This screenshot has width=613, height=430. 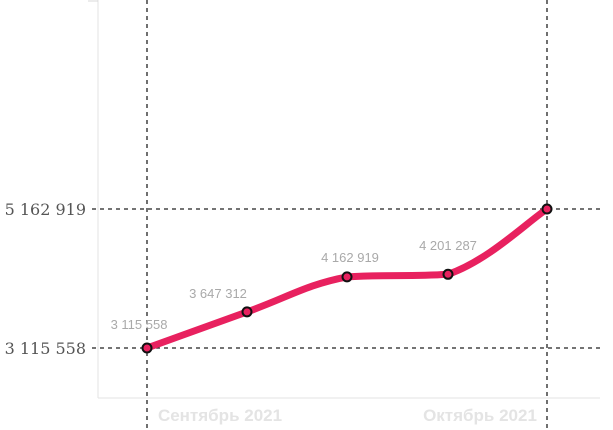 What do you see at coordinates (45, 209) in the screenshot?
I see `y-tick-label-high: 5 162 919` at bounding box center [45, 209].